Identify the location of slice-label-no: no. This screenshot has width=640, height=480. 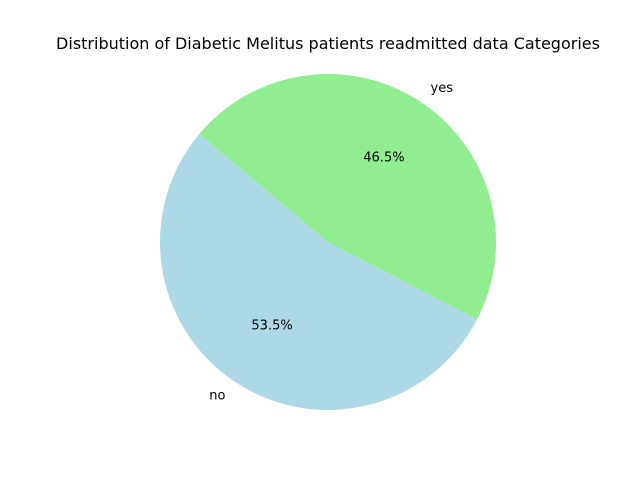
(217, 395).